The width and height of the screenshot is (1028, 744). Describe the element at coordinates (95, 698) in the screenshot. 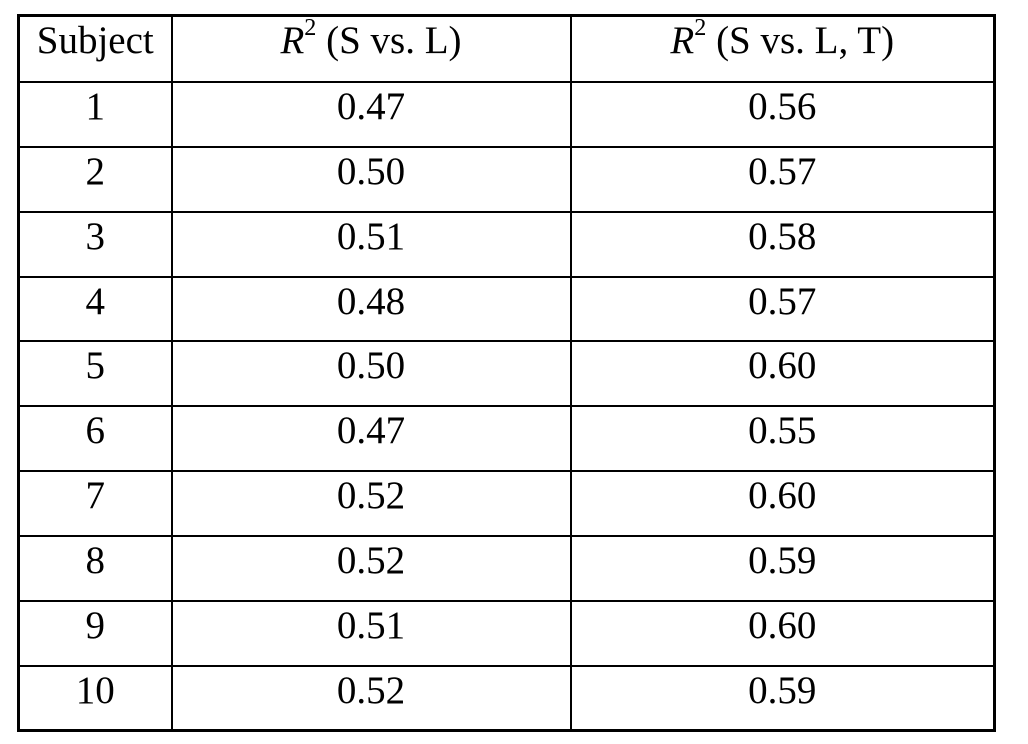

I see `subject-cell: 10` at that location.